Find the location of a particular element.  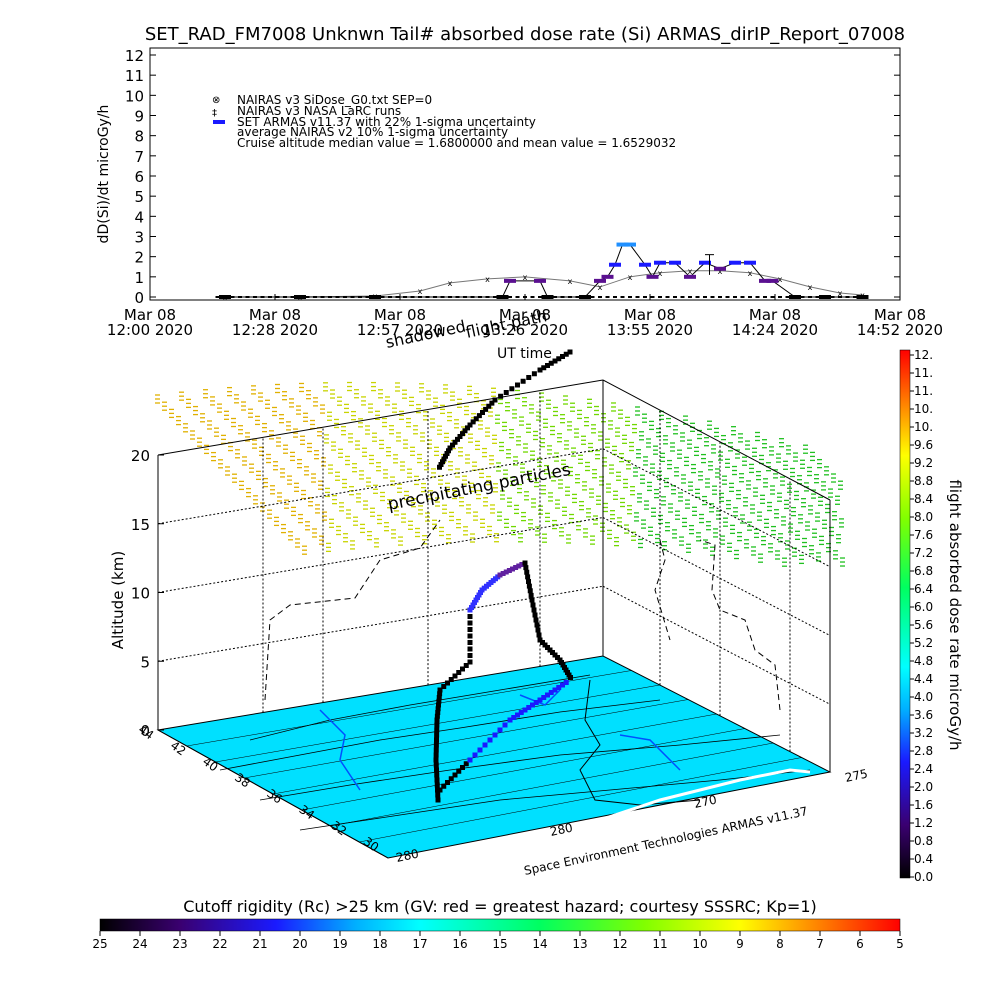

x-tick-label: Mar 08 is located at coordinates (775, 315).